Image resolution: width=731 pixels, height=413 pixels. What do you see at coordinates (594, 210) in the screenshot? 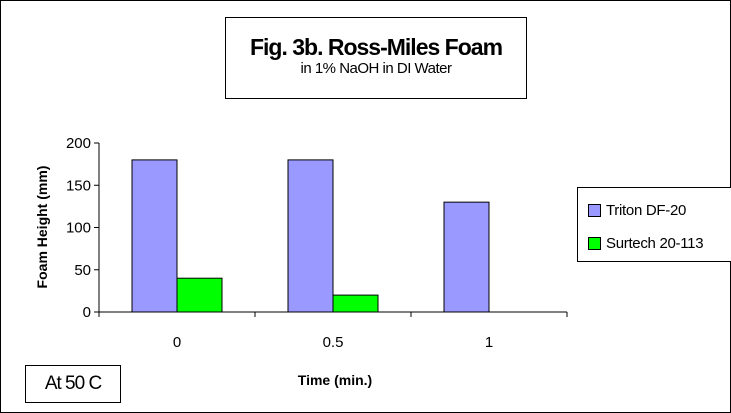
I see `legend-swatch-triton` at bounding box center [594, 210].